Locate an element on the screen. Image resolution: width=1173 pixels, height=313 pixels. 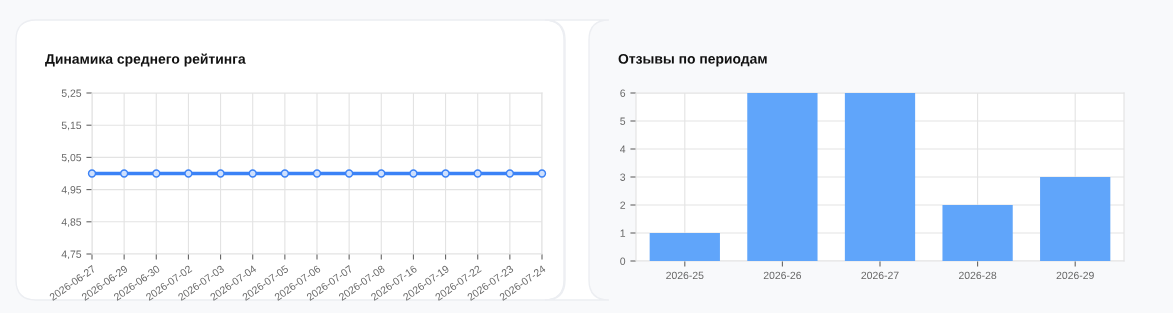
y-tick-label: 6 is located at coordinates (623, 93).